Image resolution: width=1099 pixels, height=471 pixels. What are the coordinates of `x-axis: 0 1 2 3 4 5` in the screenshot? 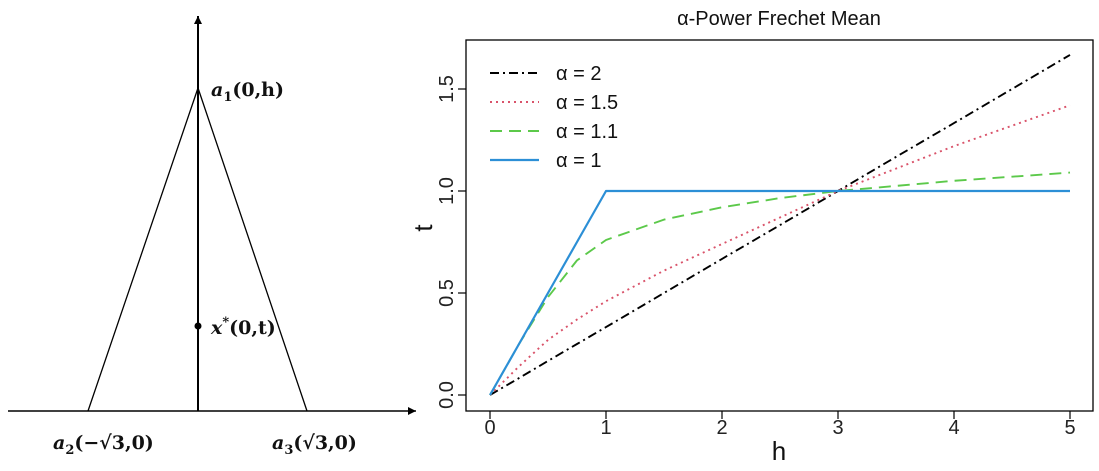 It's located at (780, 425).